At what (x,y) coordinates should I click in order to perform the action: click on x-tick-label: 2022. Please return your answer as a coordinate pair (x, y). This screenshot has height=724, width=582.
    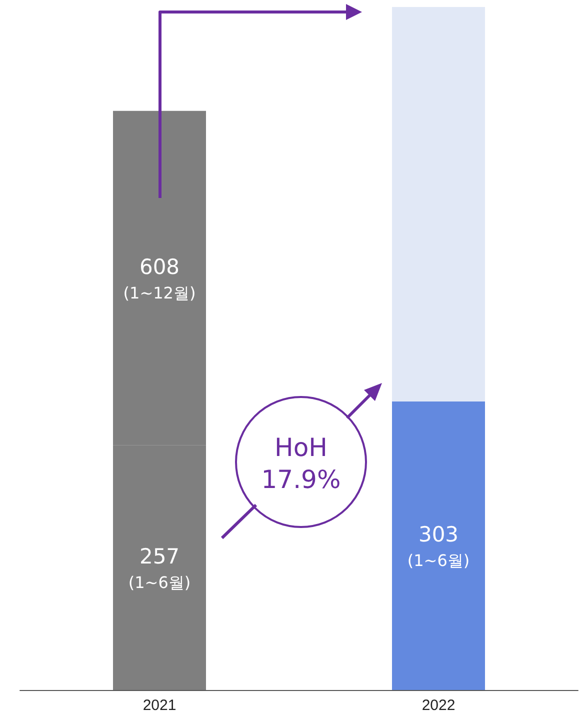
    Looking at the image, I should click on (439, 705).